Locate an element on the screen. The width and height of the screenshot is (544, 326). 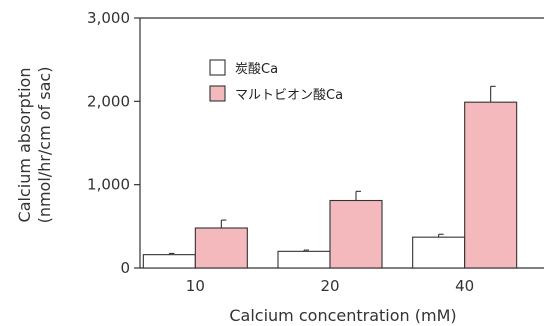
y-axis-title-line-1: Calcium absorption is located at coordinates (24, 145).